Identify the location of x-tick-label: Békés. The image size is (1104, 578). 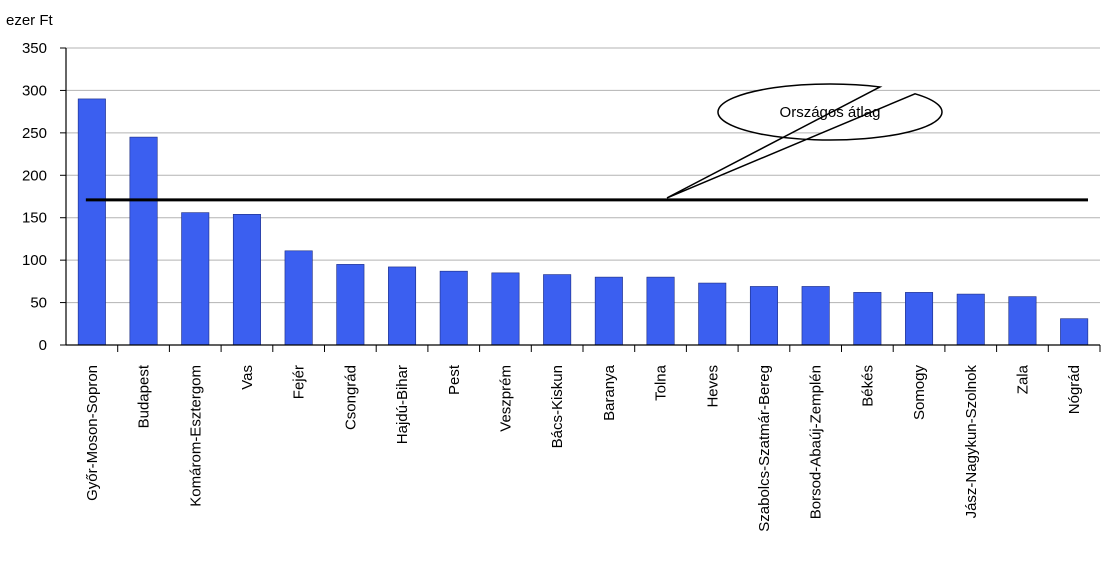
(867, 386).